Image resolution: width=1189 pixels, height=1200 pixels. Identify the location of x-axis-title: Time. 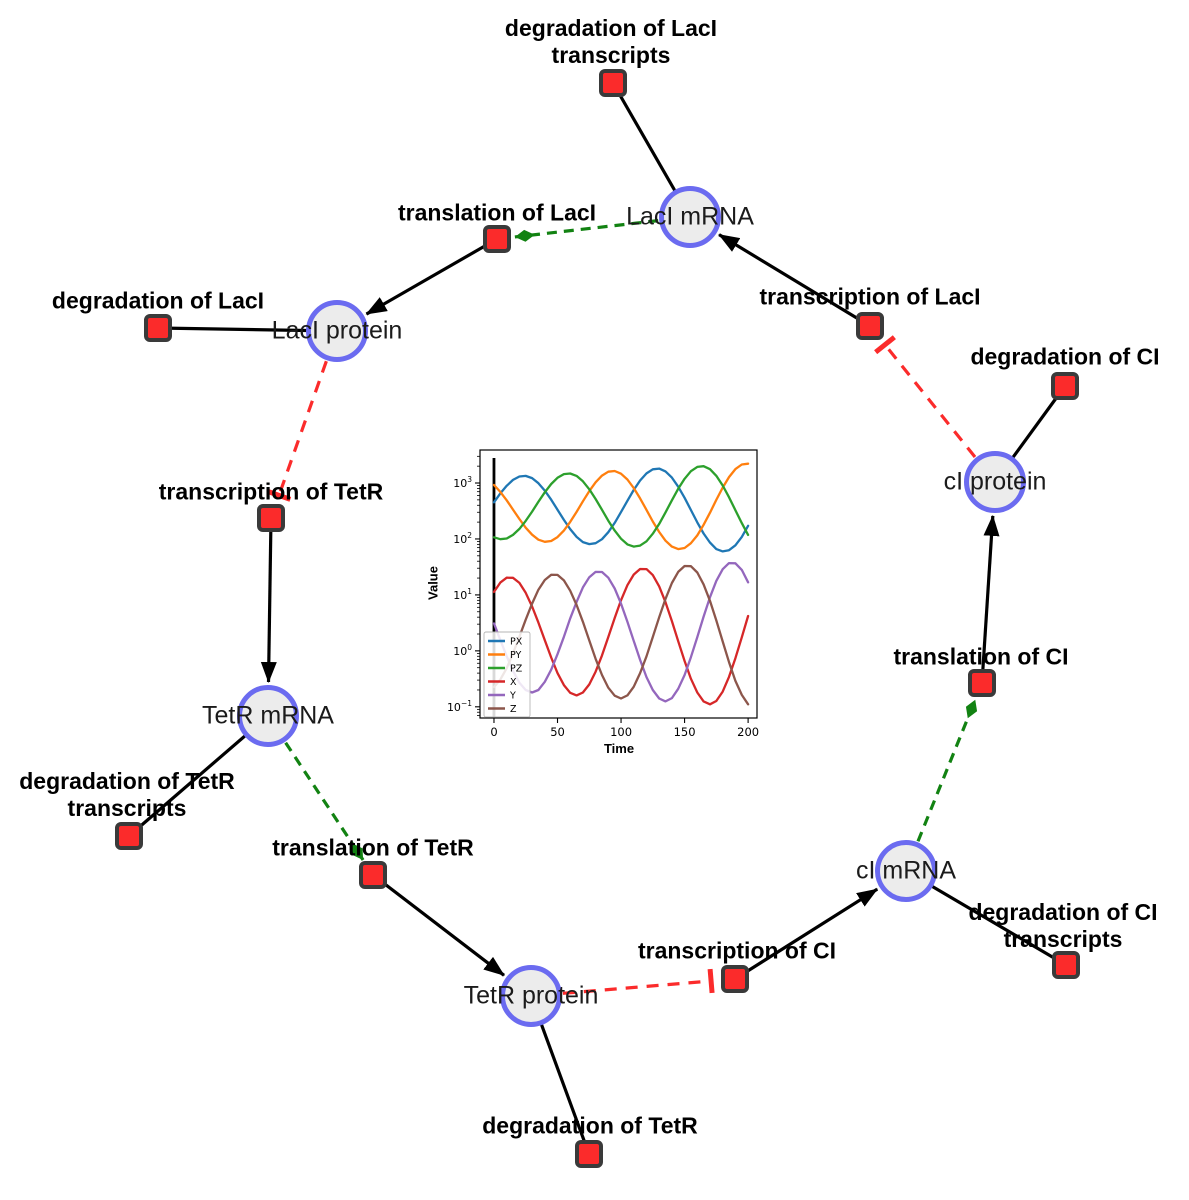
(619, 748).